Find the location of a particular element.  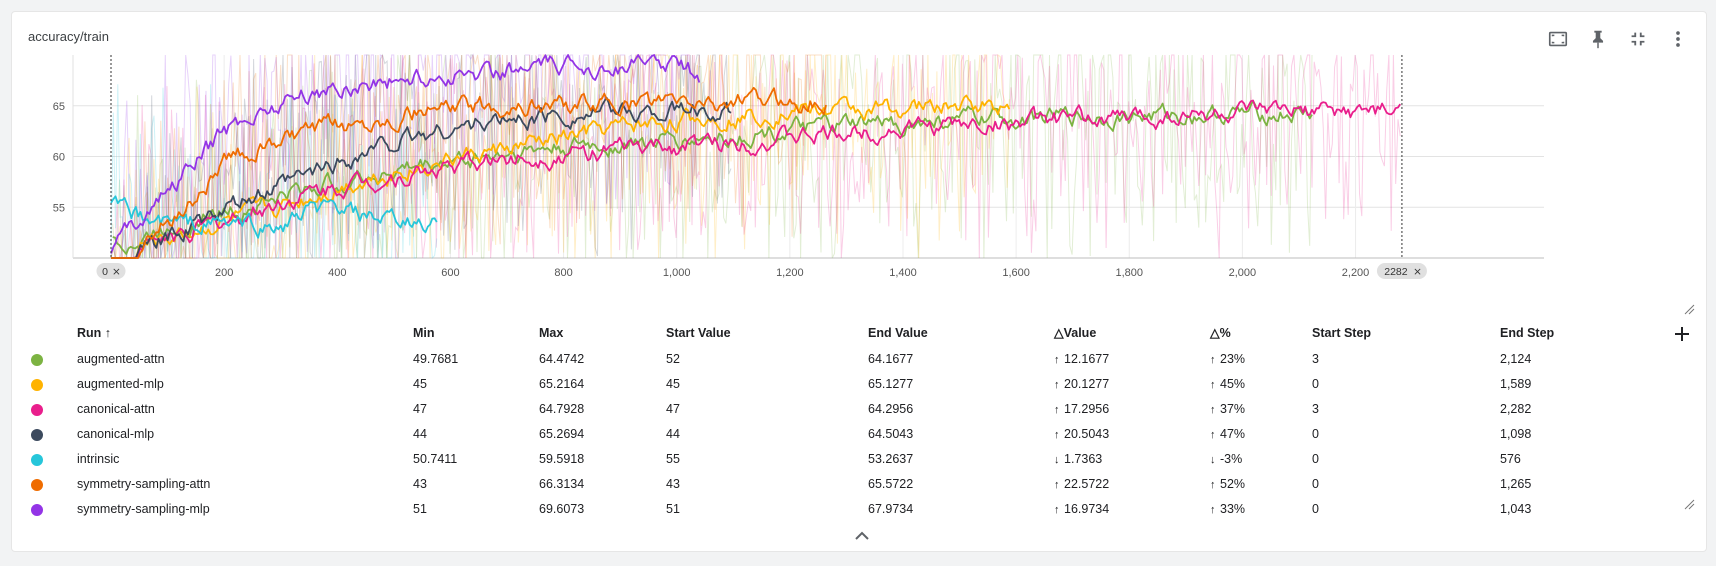

sort-arrow-icon: ↑ is located at coordinates (108, 333).